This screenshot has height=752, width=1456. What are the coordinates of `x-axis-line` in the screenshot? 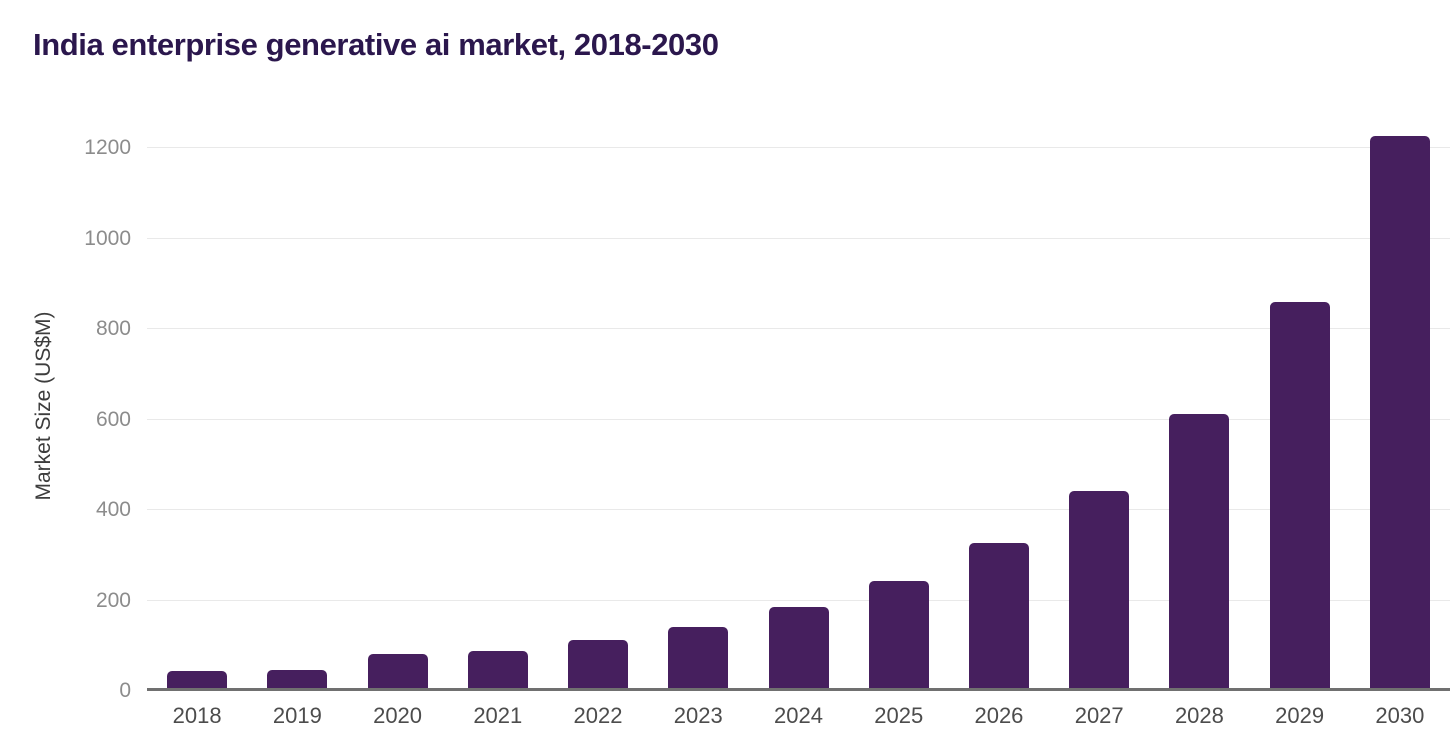 It's located at (798, 689).